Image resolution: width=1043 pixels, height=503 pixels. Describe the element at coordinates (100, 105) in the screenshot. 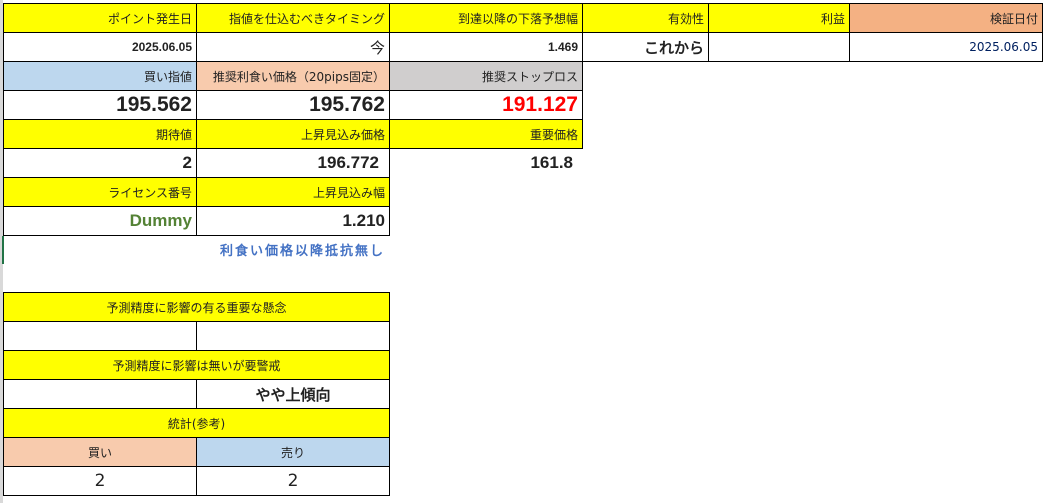

I see `buy-limit-value: 195.562` at that location.